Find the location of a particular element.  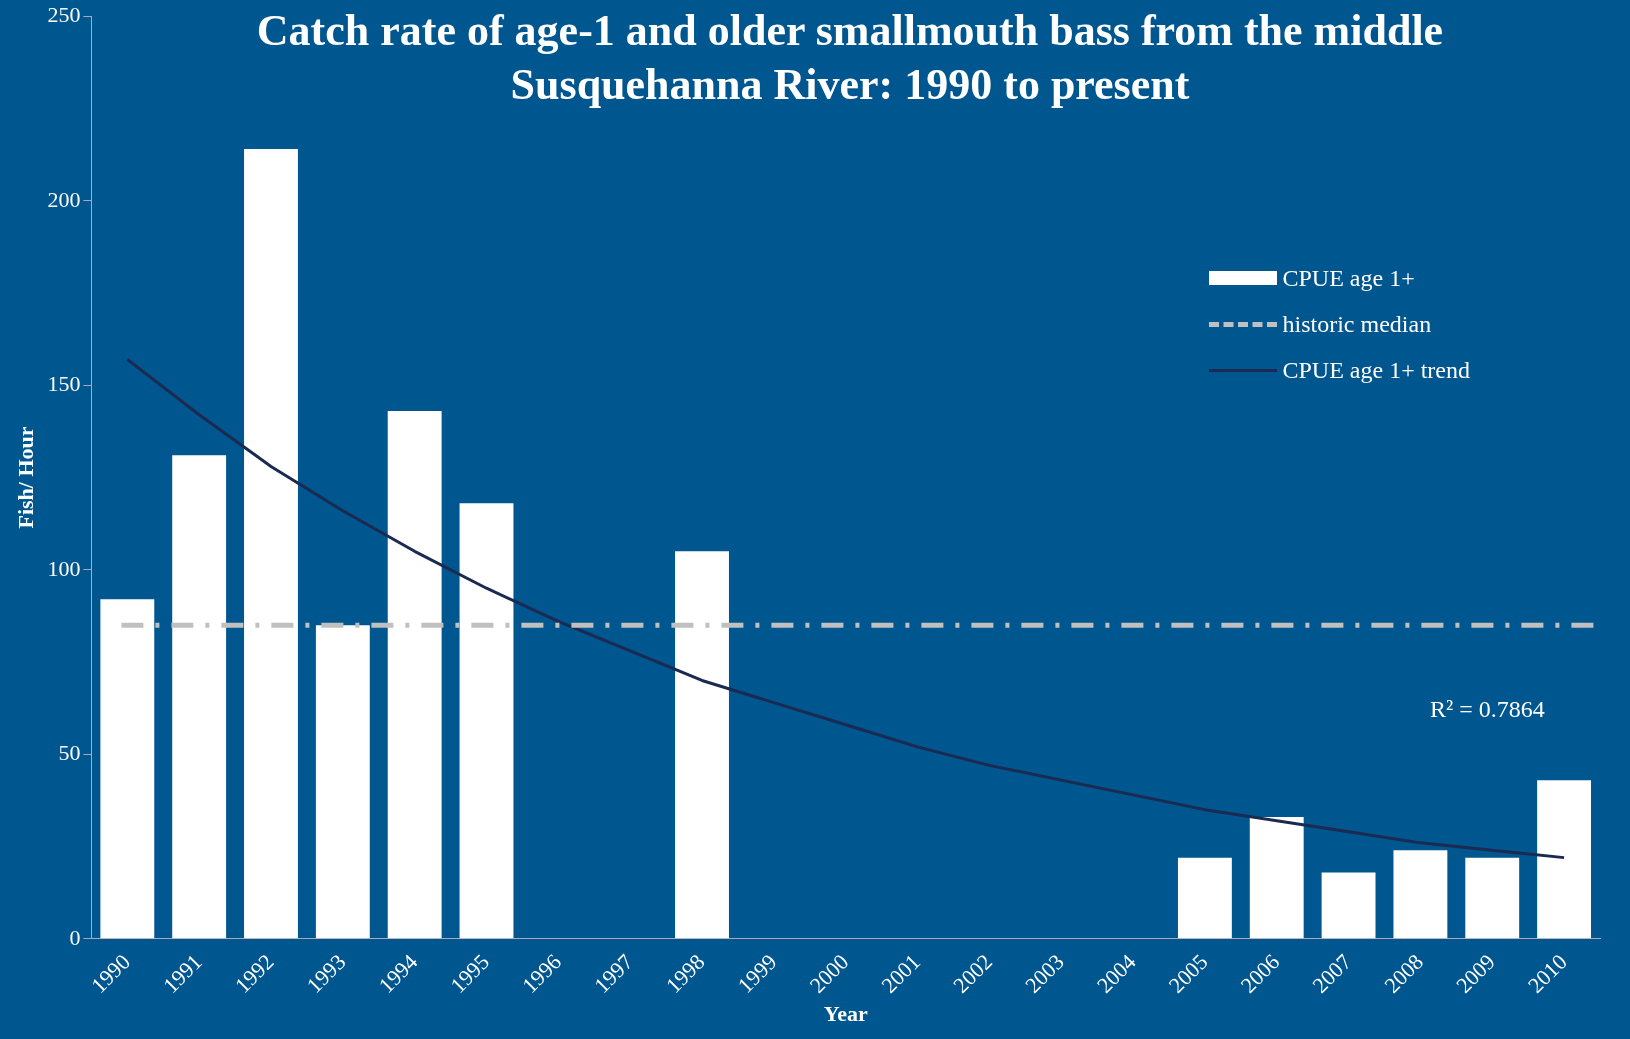

annotation: R² = 0.7864 is located at coordinates (1487, 709).